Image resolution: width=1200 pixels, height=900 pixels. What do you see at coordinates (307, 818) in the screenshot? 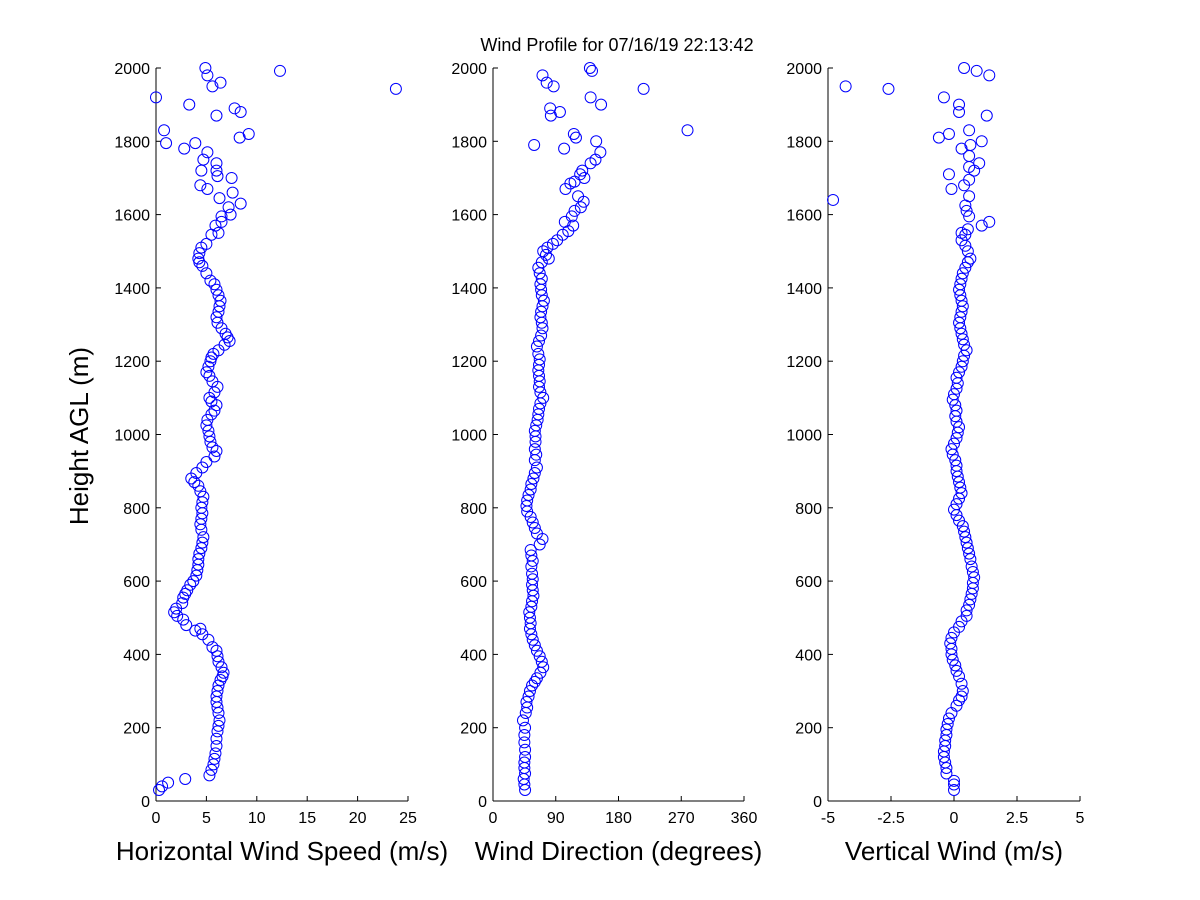
I see `x-tick-label: 15` at bounding box center [307, 818].